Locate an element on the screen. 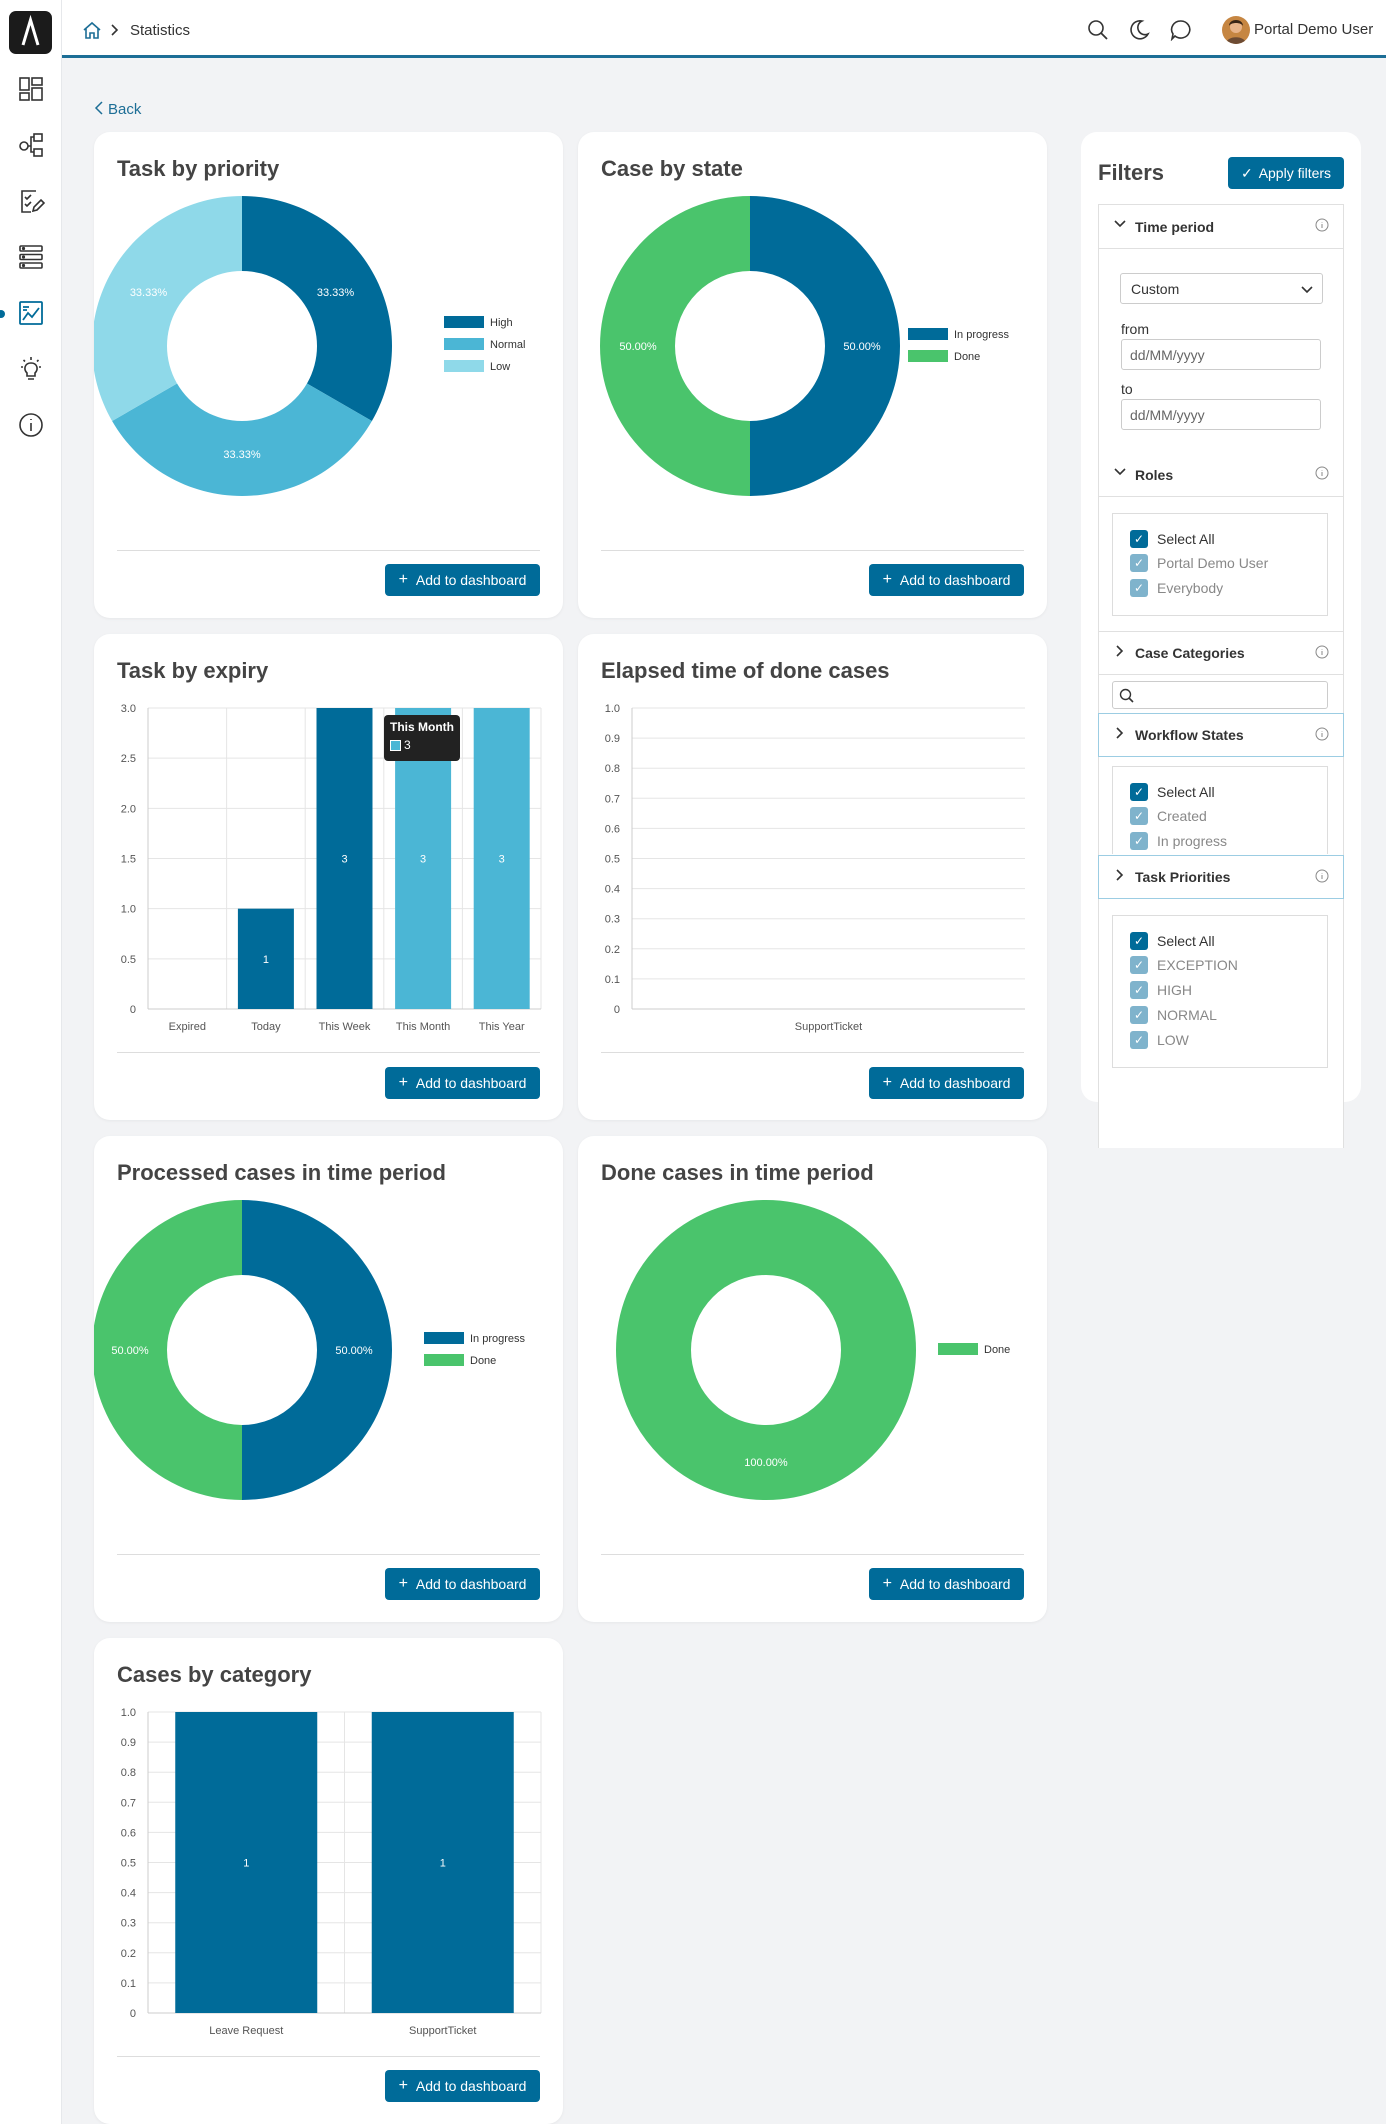 The width and height of the screenshot is (1386, 2124). axon-logo is located at coordinates (30, 32).